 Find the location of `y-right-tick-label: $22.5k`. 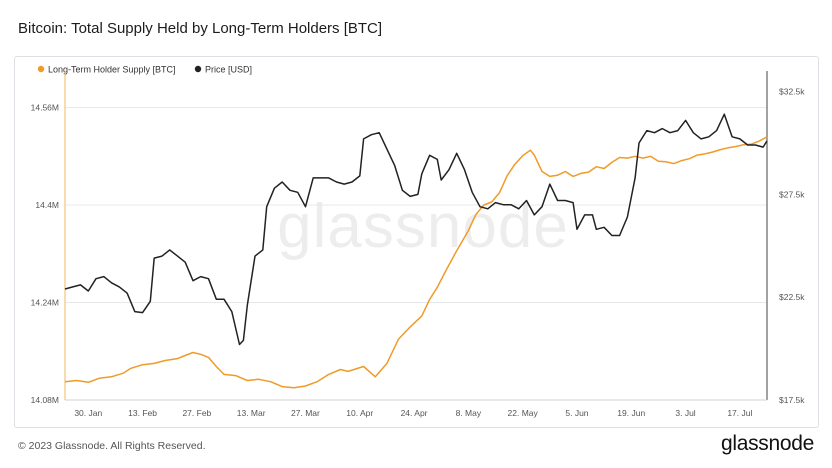

y-right-tick-label: $22.5k is located at coordinates (792, 297).